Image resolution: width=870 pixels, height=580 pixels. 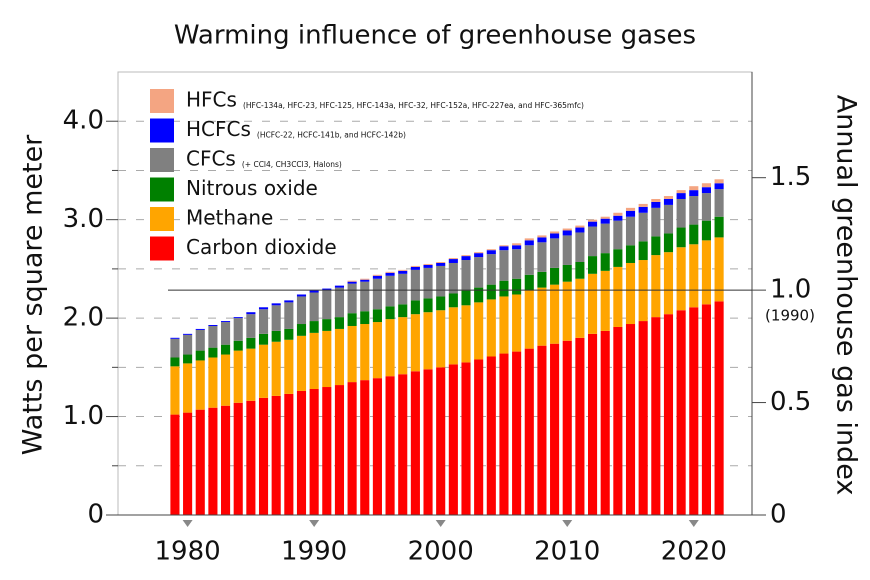 What do you see at coordinates (229, 218) in the screenshot?
I see `legend-label: Methane` at bounding box center [229, 218].